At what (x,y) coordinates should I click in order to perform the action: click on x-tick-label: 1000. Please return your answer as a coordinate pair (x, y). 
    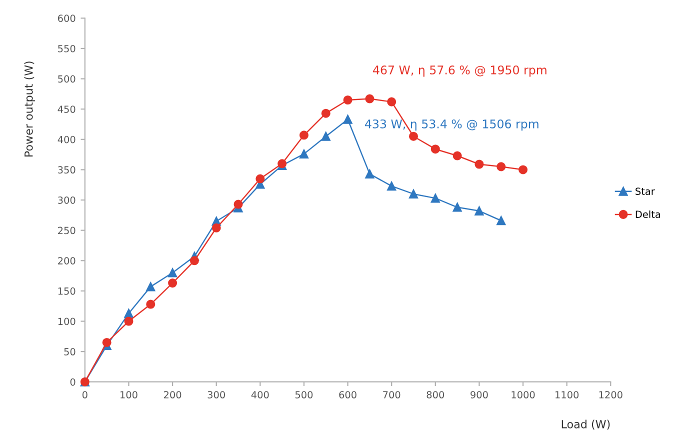
    Looking at the image, I should click on (523, 394).